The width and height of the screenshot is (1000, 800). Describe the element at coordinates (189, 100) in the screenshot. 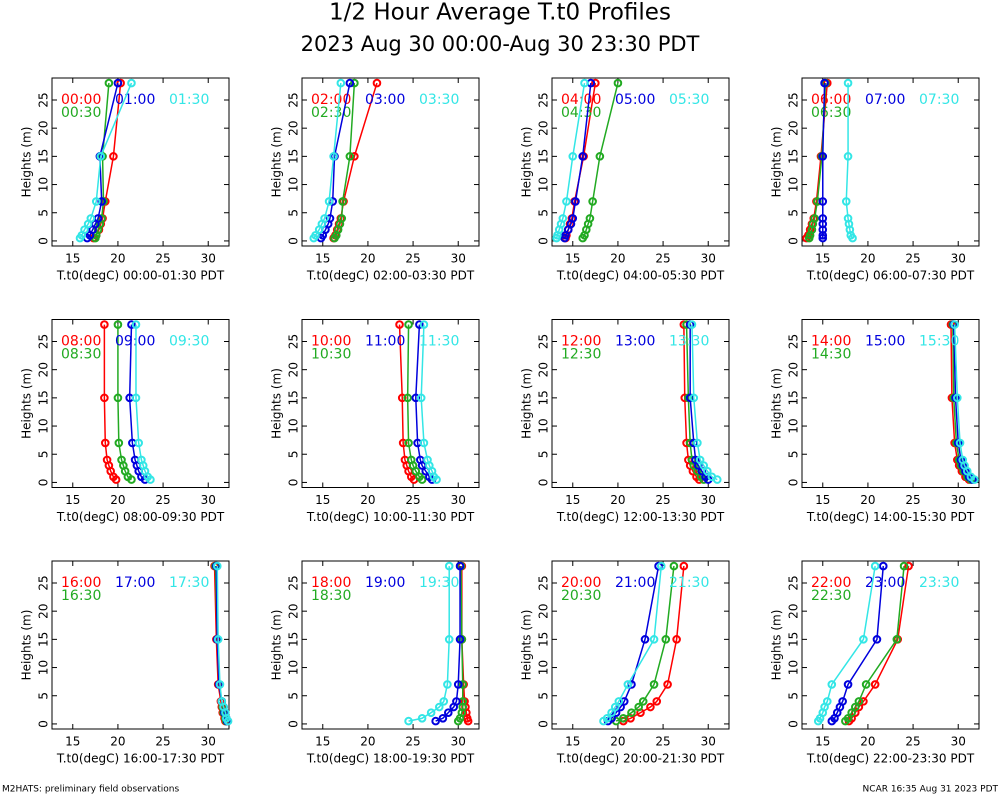

I see `legend-label: 01:30` at that location.